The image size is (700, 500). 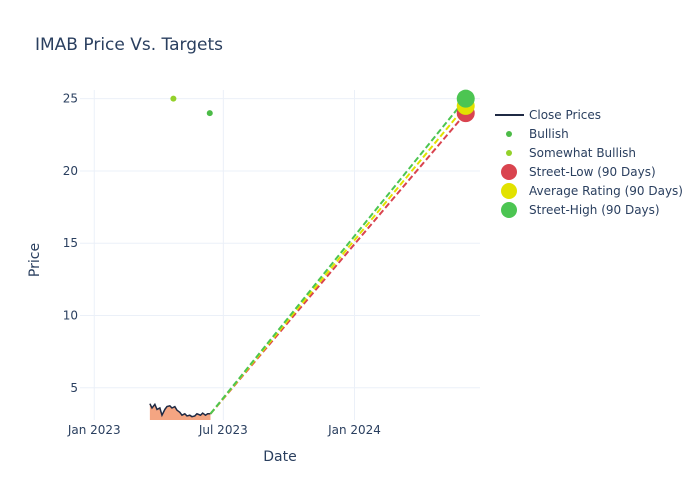 I want to click on legend-label: Close Prices, so click(x=565, y=115).